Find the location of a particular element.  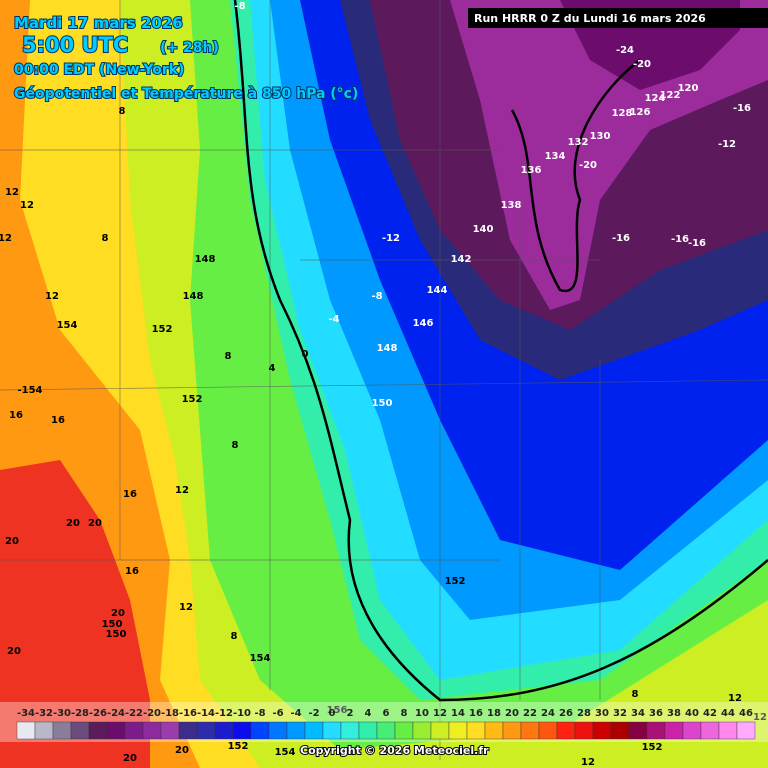

contour-label: 140 is located at coordinates (483, 229).